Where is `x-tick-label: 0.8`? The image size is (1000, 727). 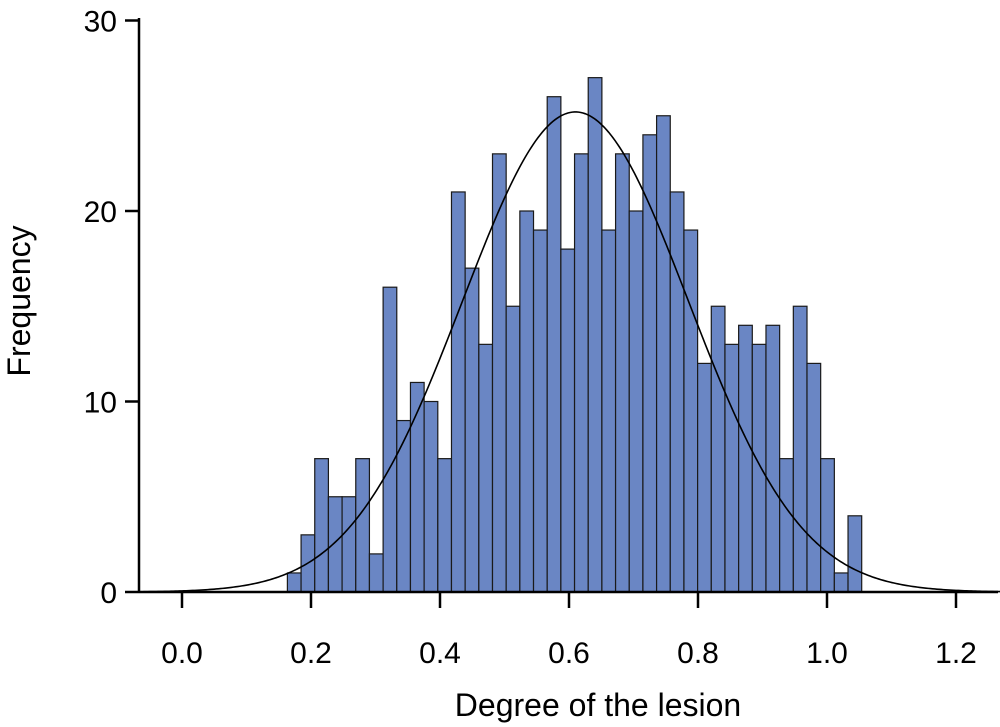 x-tick-label: 0.8 is located at coordinates (698, 653).